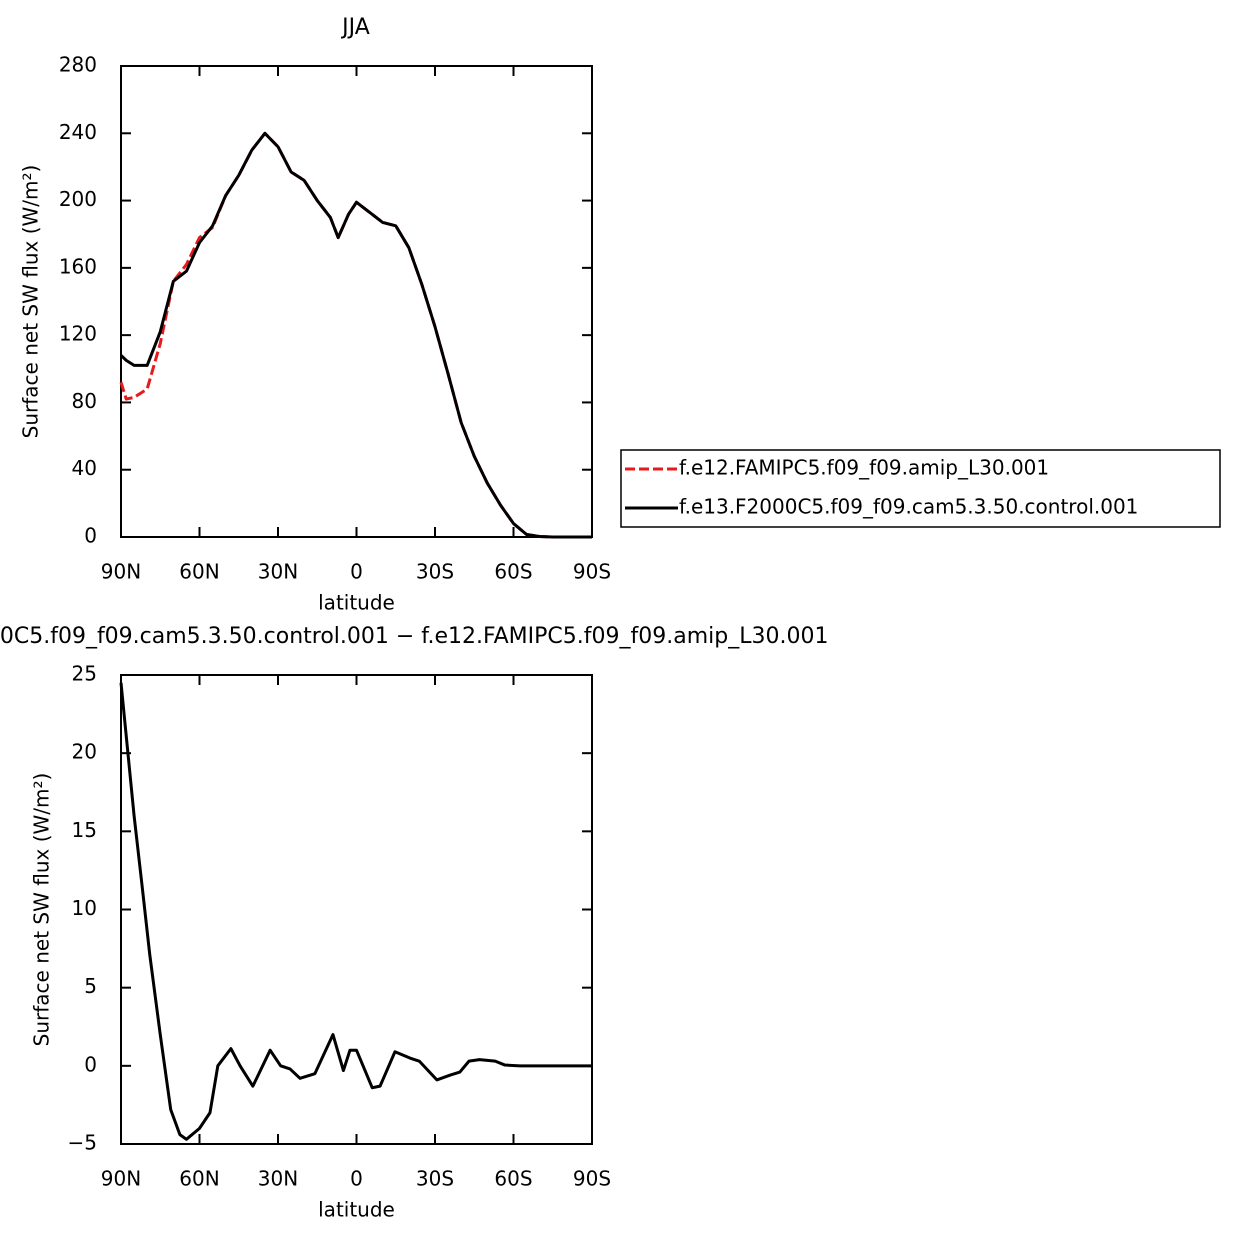 This screenshot has height=1235, width=1238. Describe the element at coordinates (78, 334) in the screenshot. I see `y-tick-label: 120` at that location.